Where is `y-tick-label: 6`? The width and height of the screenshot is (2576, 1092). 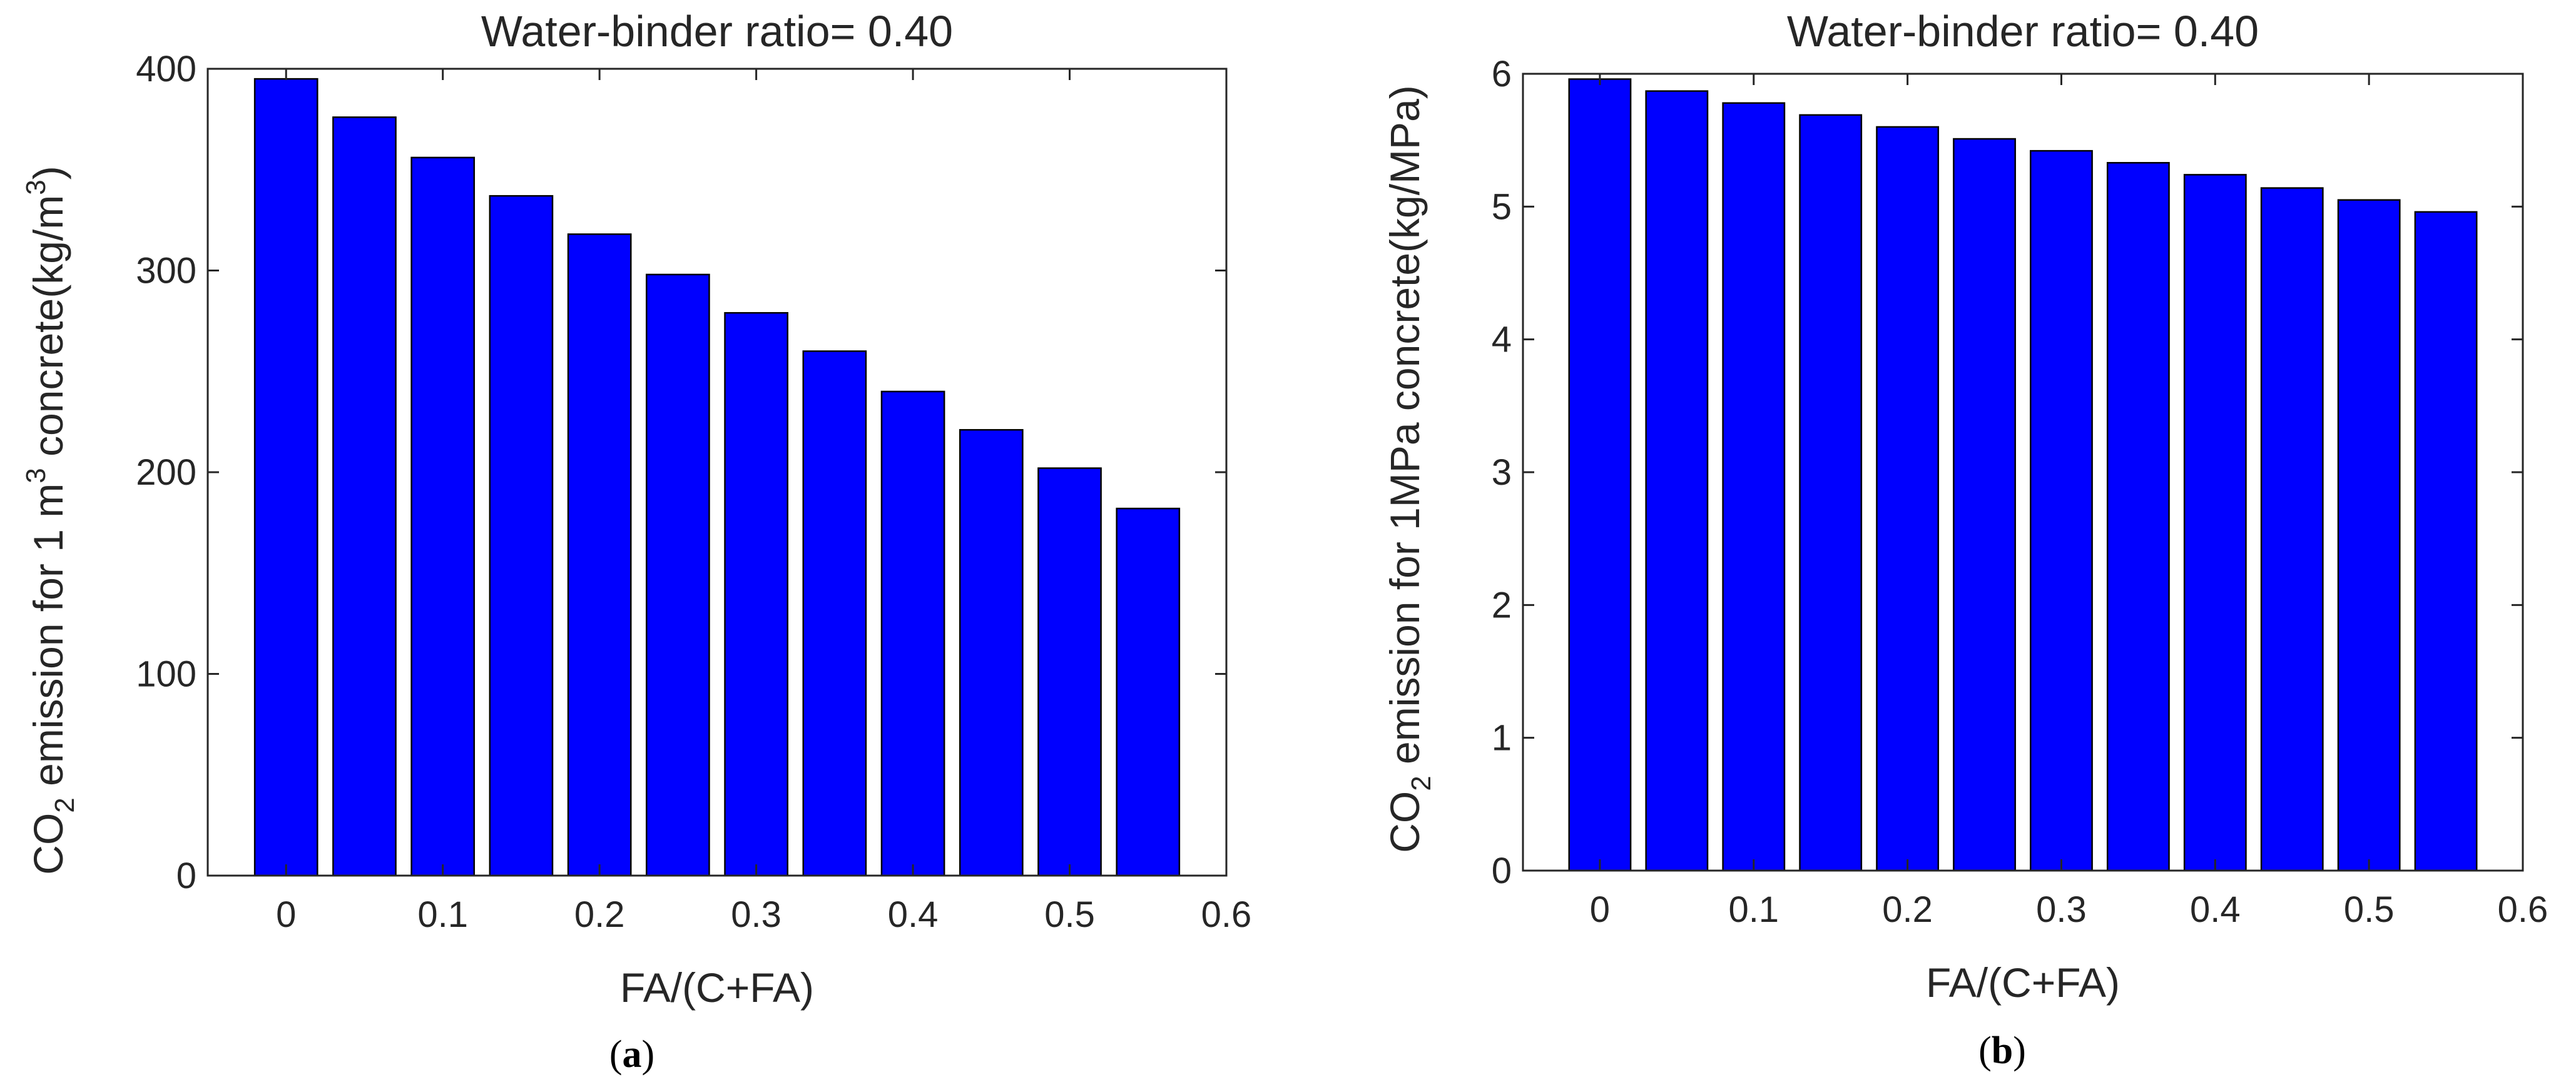 y-tick-label: 6 is located at coordinates (1502, 74).